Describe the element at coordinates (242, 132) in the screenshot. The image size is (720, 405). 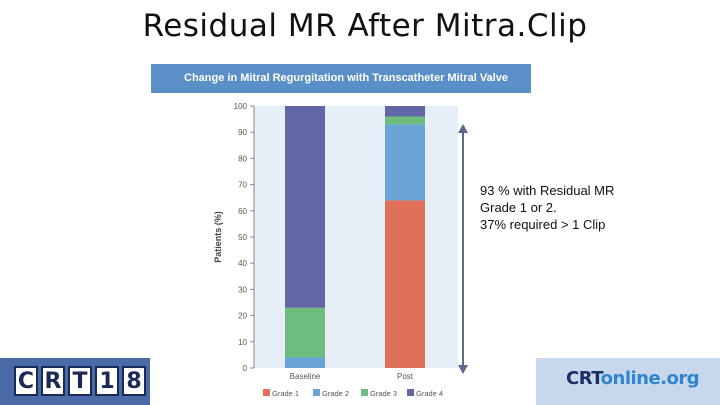
I see `y-tick-label: 90` at that location.